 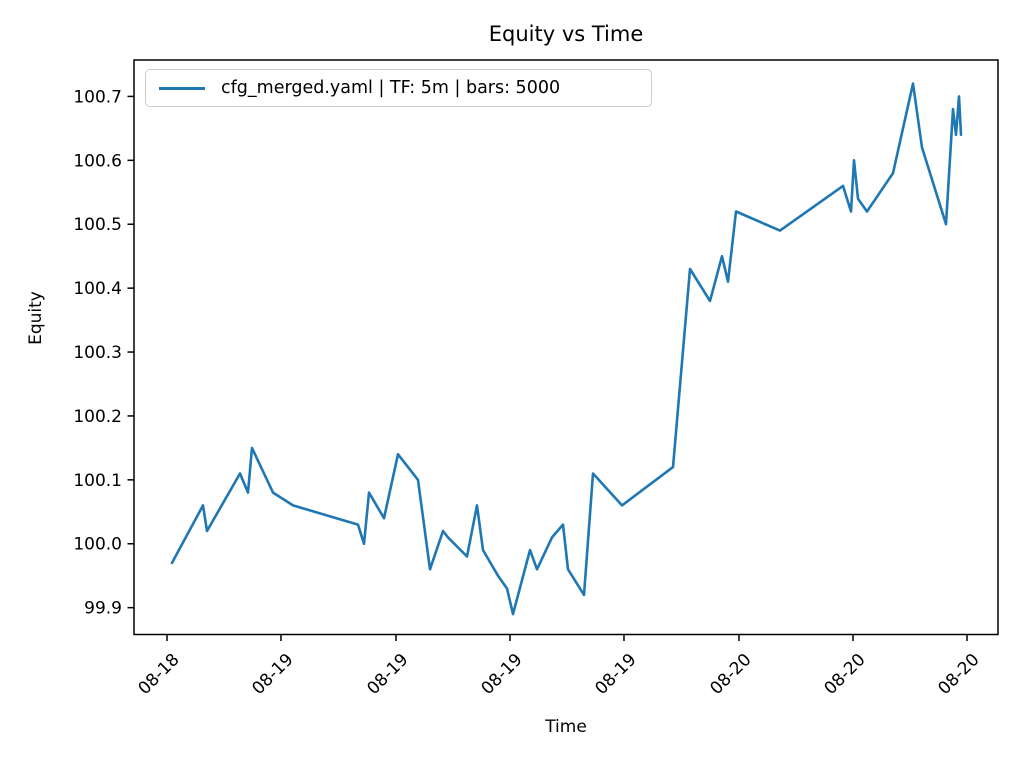 I want to click on svg-text: 99.9, so click(x=103, y=609).